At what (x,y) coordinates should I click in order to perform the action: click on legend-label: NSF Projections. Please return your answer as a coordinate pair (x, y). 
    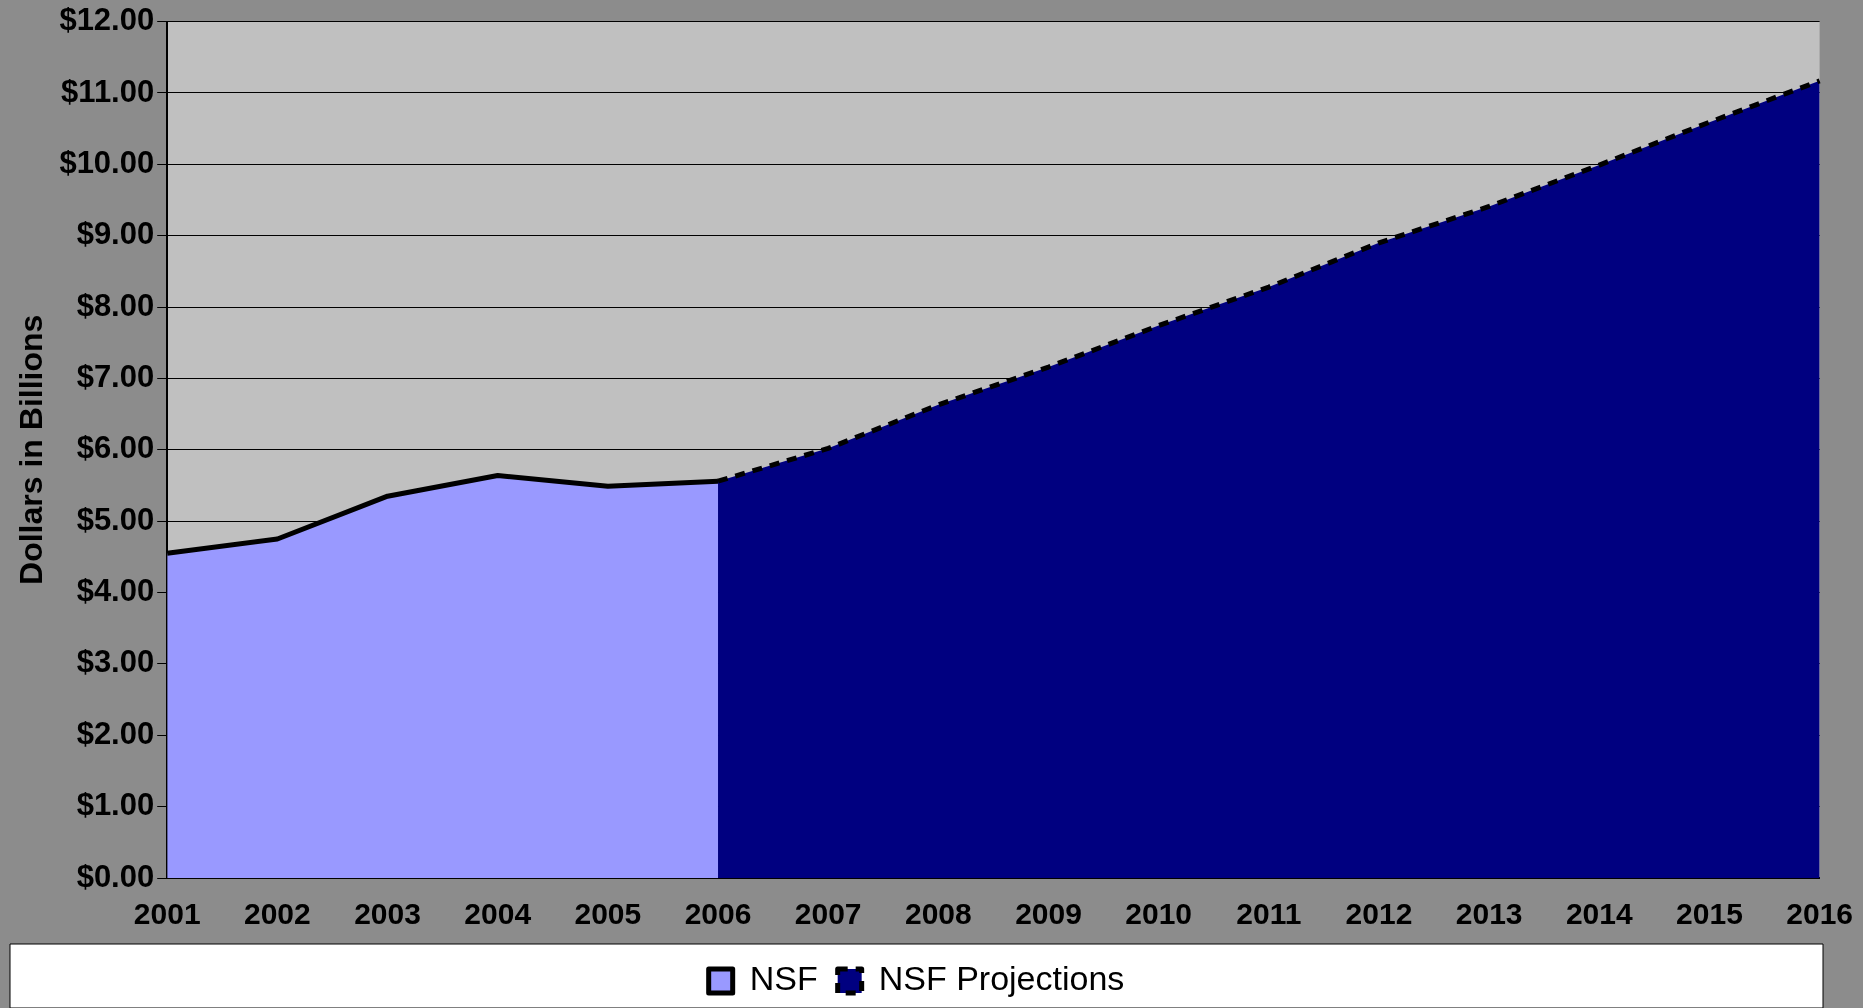
    Looking at the image, I should click on (1001, 978).